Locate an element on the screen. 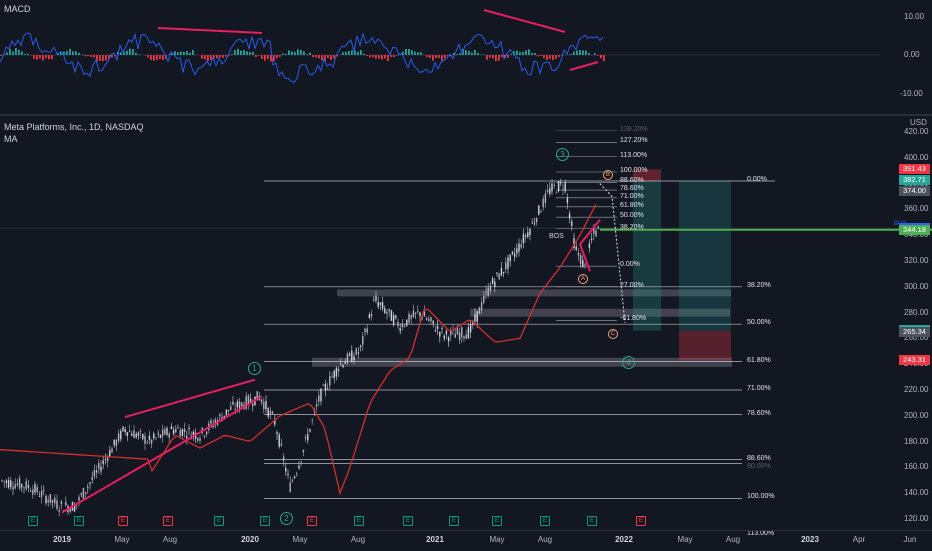 The height and width of the screenshot is (551, 932). bos-label: BOS is located at coordinates (556, 236).